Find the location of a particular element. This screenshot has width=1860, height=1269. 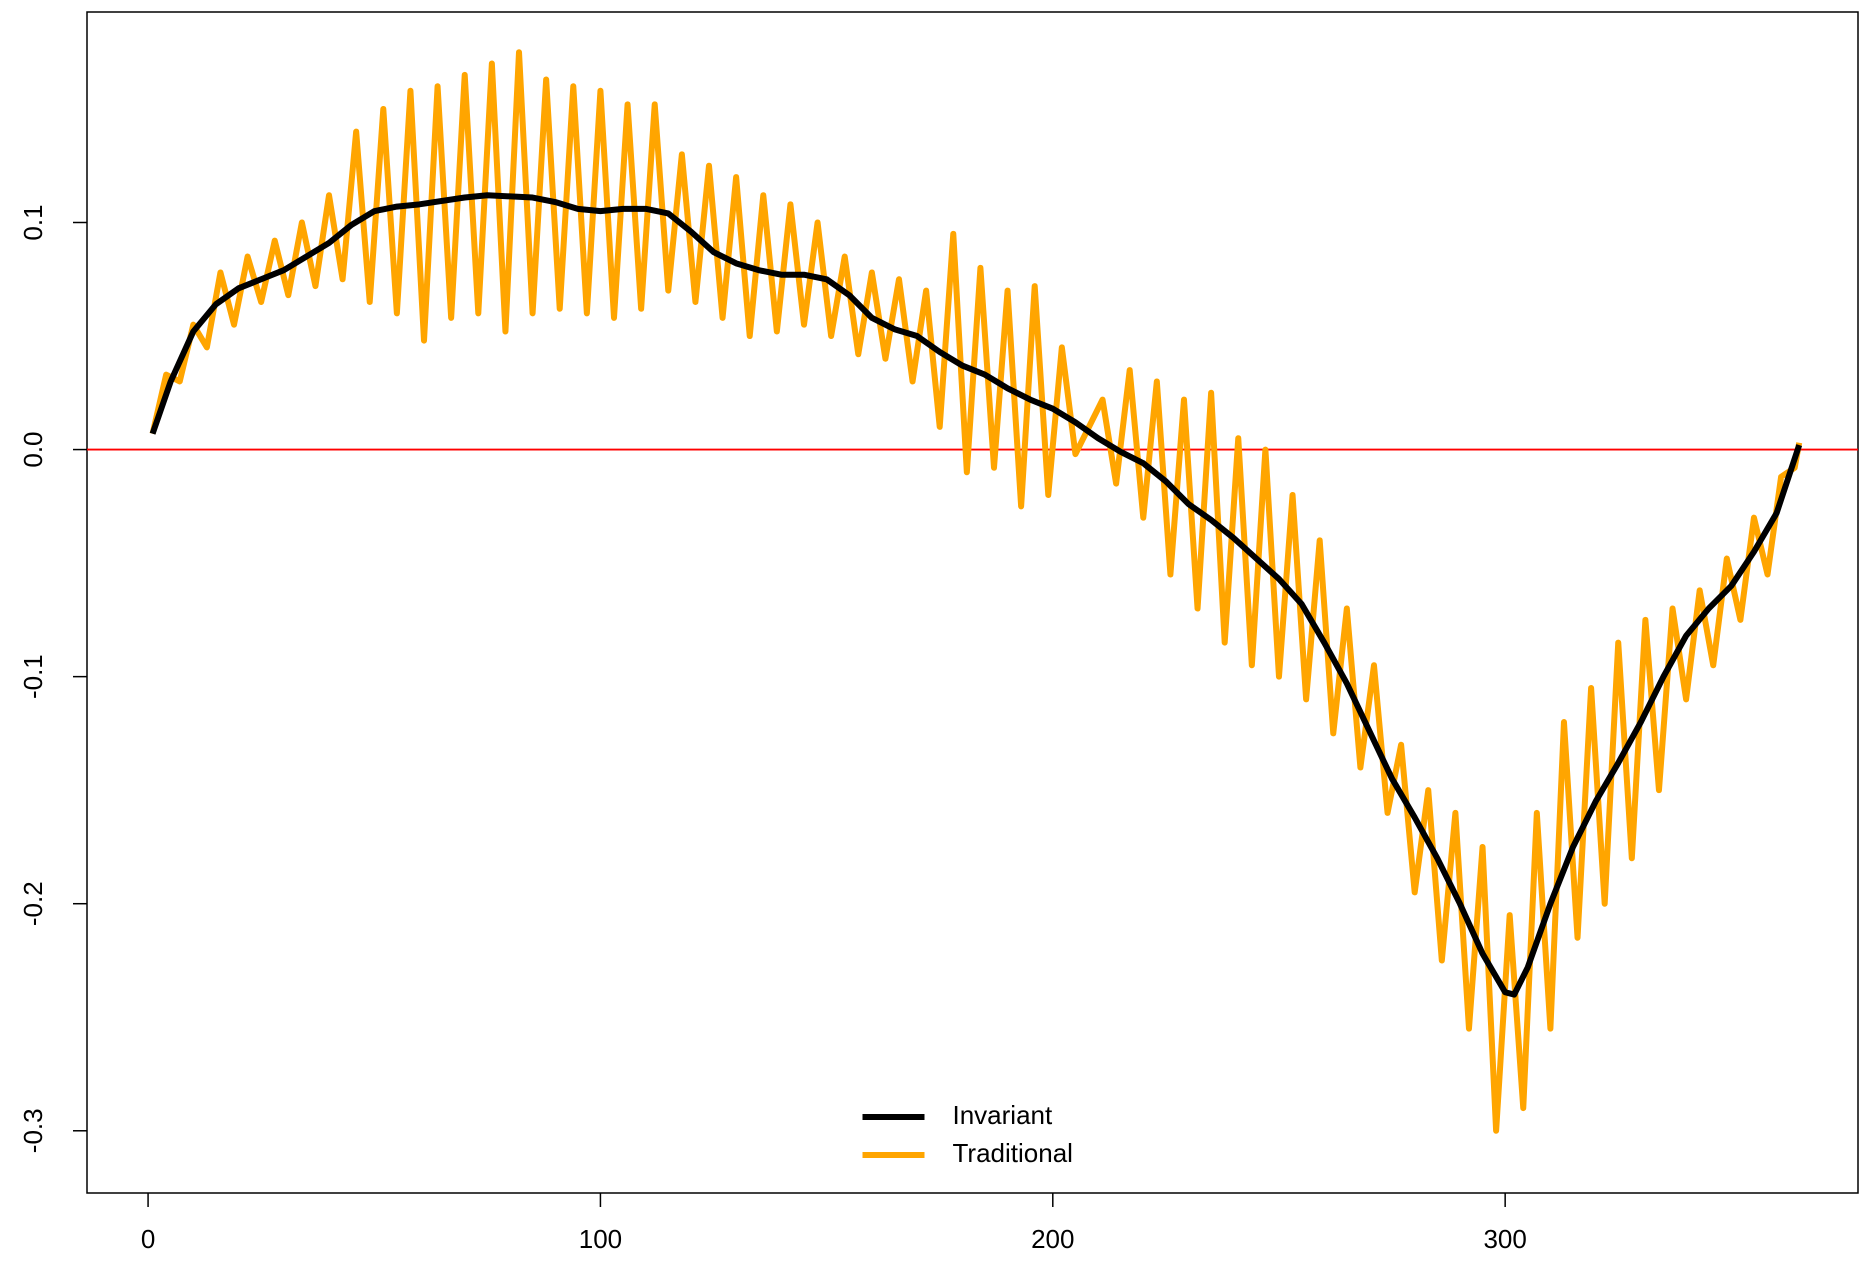

x-tick-label: 300 is located at coordinates (1504, 1239).